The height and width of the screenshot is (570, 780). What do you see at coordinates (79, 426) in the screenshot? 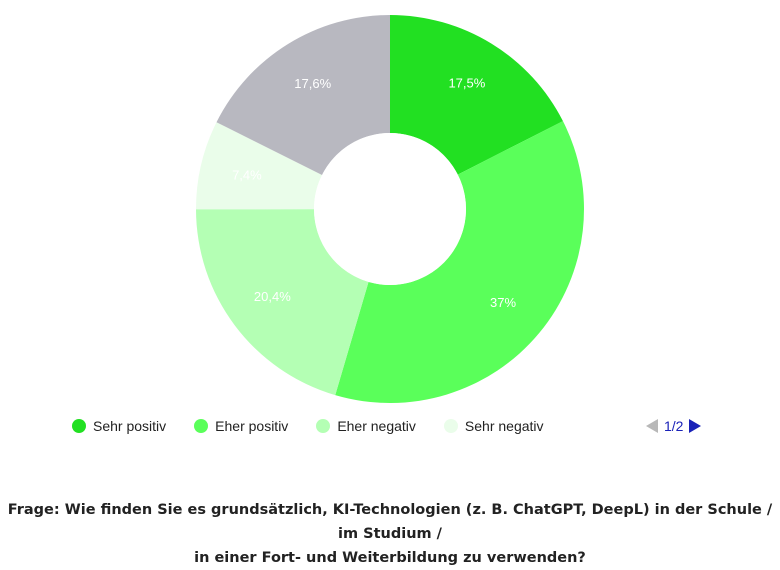
I see `legend-dot-sehr-positiv` at bounding box center [79, 426].